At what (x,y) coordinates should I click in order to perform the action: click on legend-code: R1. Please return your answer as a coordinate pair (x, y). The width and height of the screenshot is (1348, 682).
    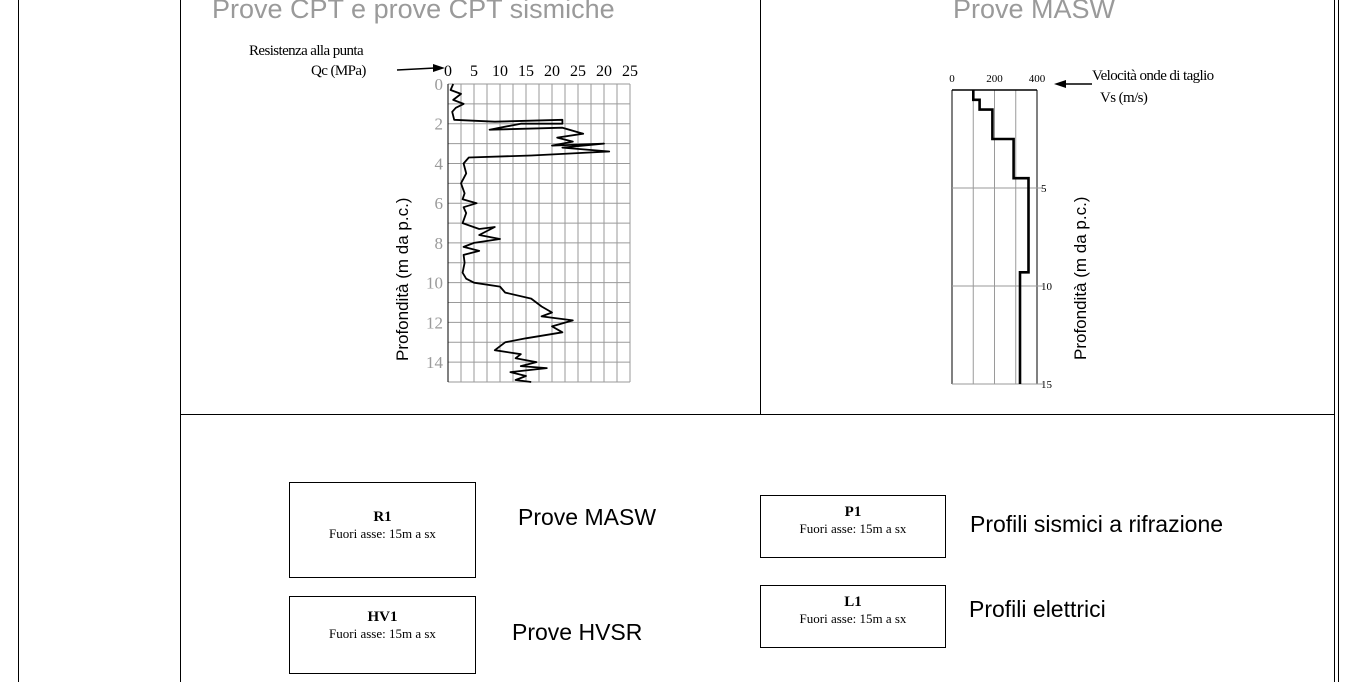
    Looking at the image, I should click on (382, 517).